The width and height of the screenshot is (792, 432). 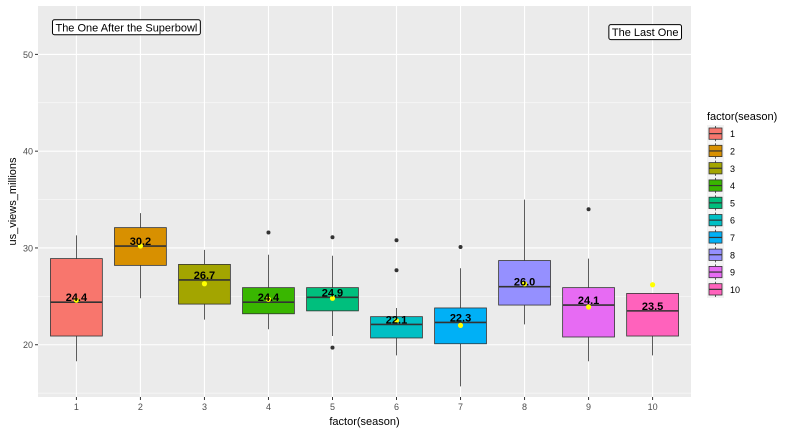 What do you see at coordinates (735, 290) in the screenshot?
I see `legend-label: 10` at bounding box center [735, 290].